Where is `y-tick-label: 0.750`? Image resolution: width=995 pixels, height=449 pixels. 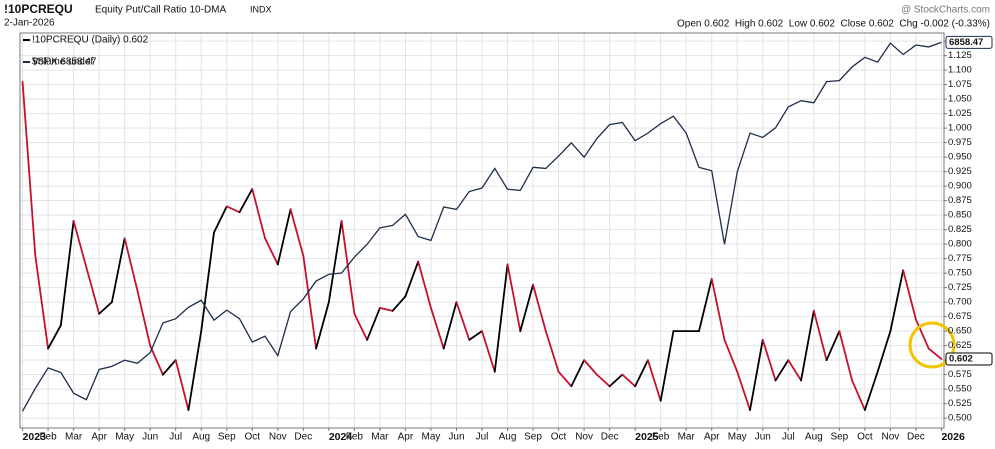
y-tick-label: 0.750 is located at coordinates (960, 273).